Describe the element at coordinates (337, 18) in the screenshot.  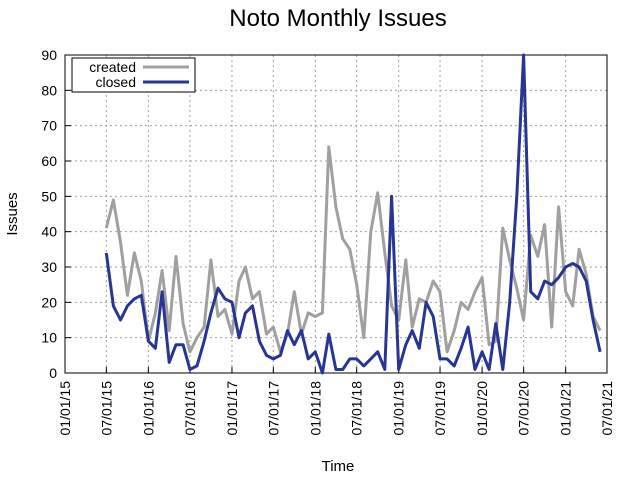
I see `chart-title: Noto Monthly Issues` at that location.